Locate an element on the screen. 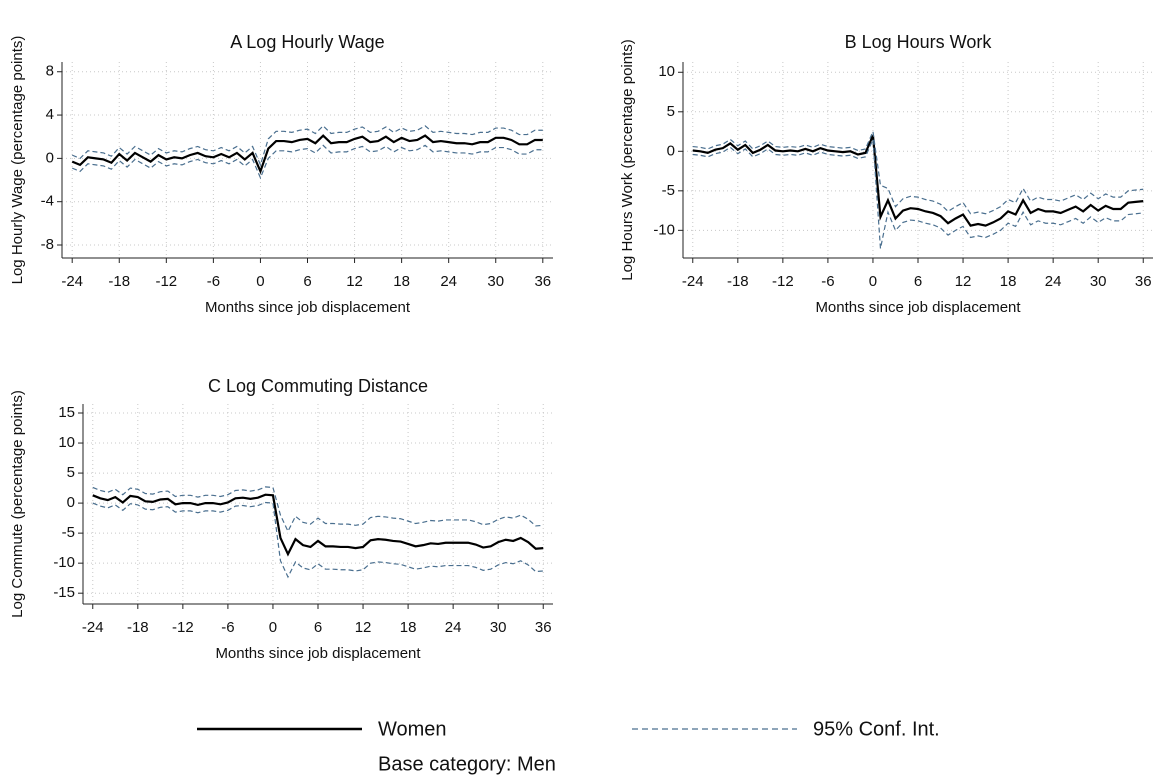  y-tick-label: -8 is located at coordinates (47, 244).